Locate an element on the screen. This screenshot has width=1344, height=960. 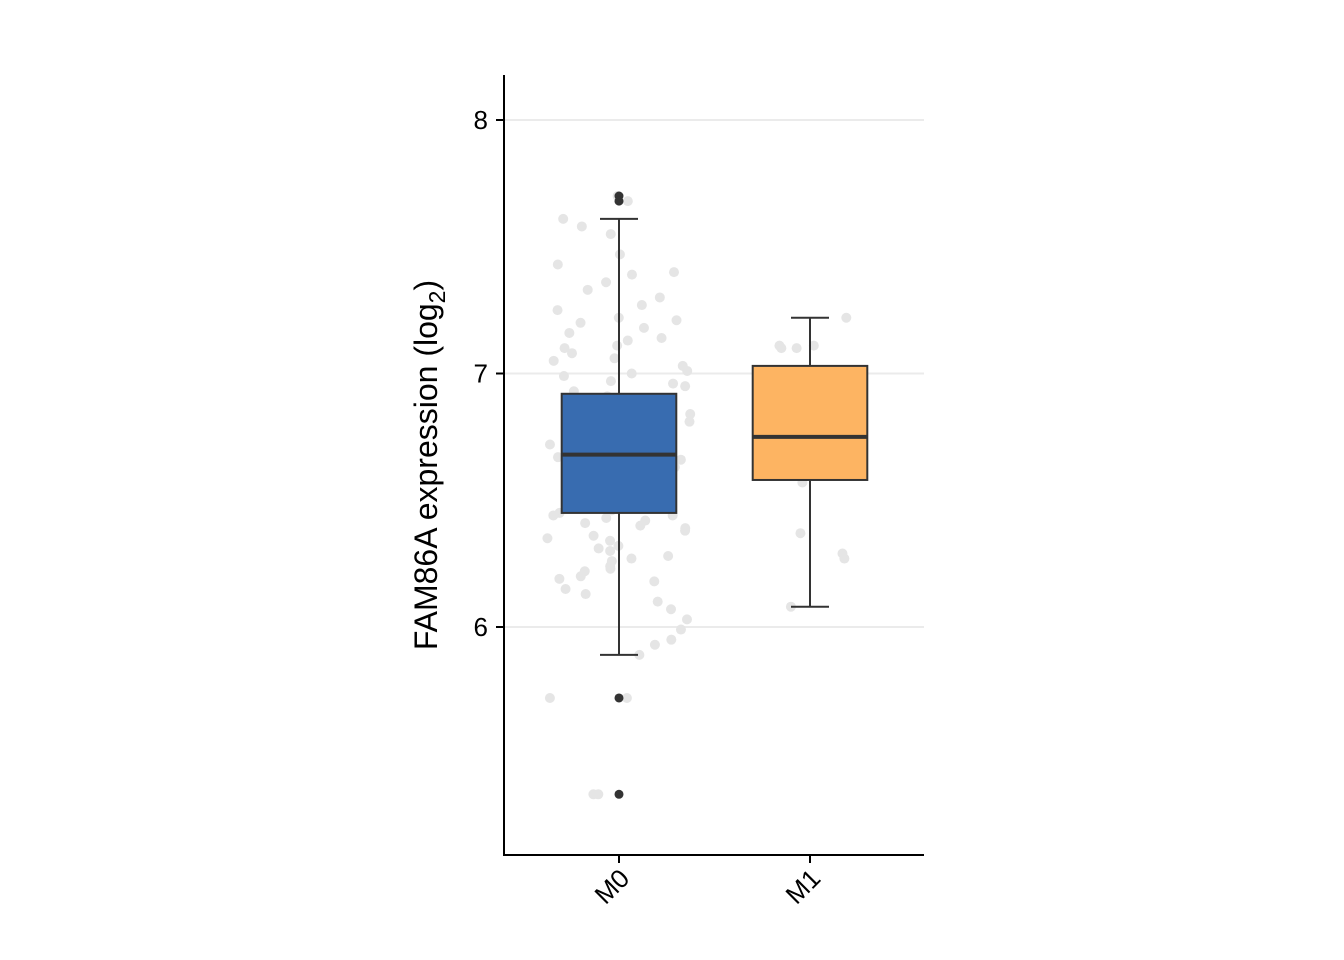
y-ticks: 6 7 8 is located at coordinates (489, 373).